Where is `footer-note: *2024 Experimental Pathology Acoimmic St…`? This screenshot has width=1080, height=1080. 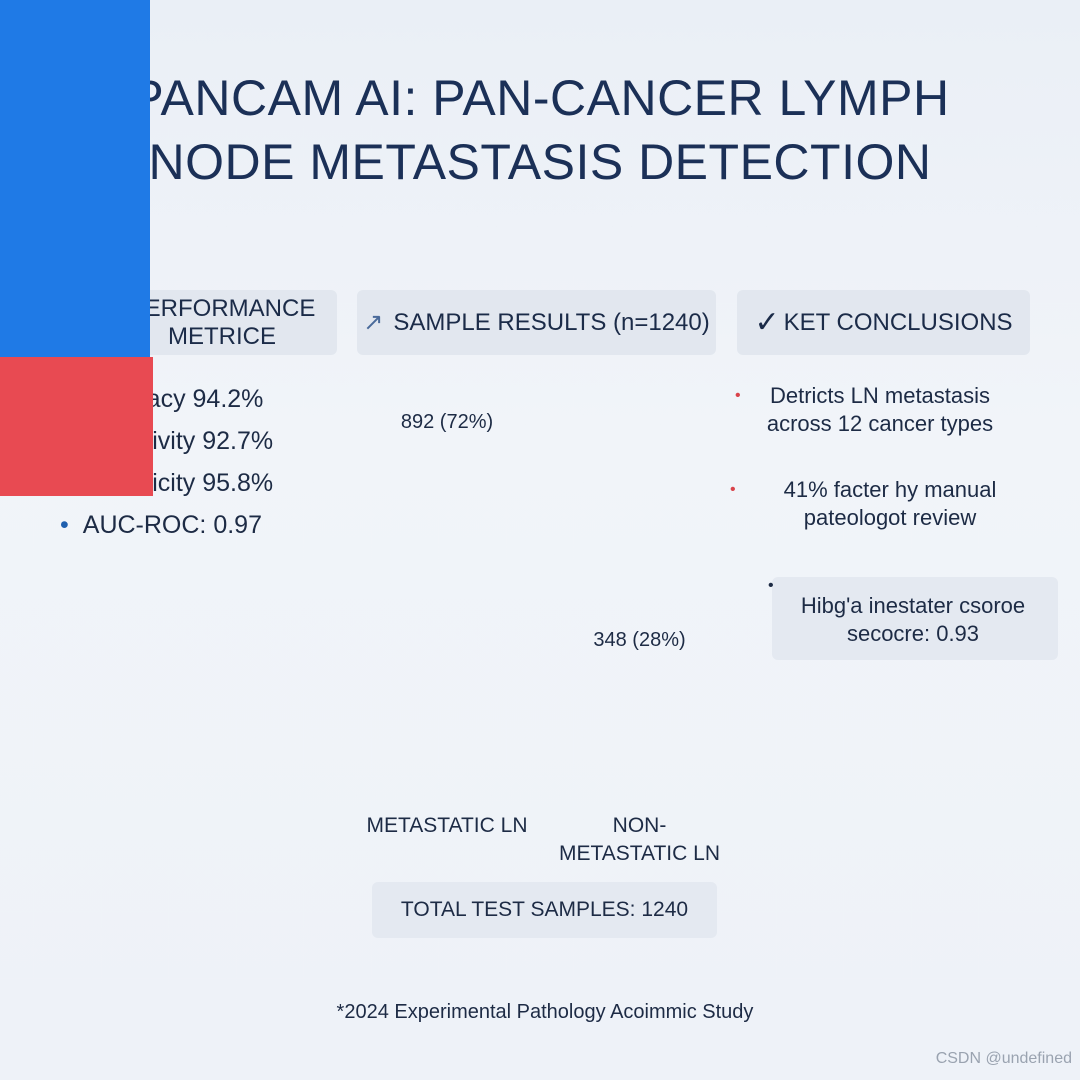 footer-note: *2024 Experimental Pathology Acoimmic St… is located at coordinates (545, 1012).